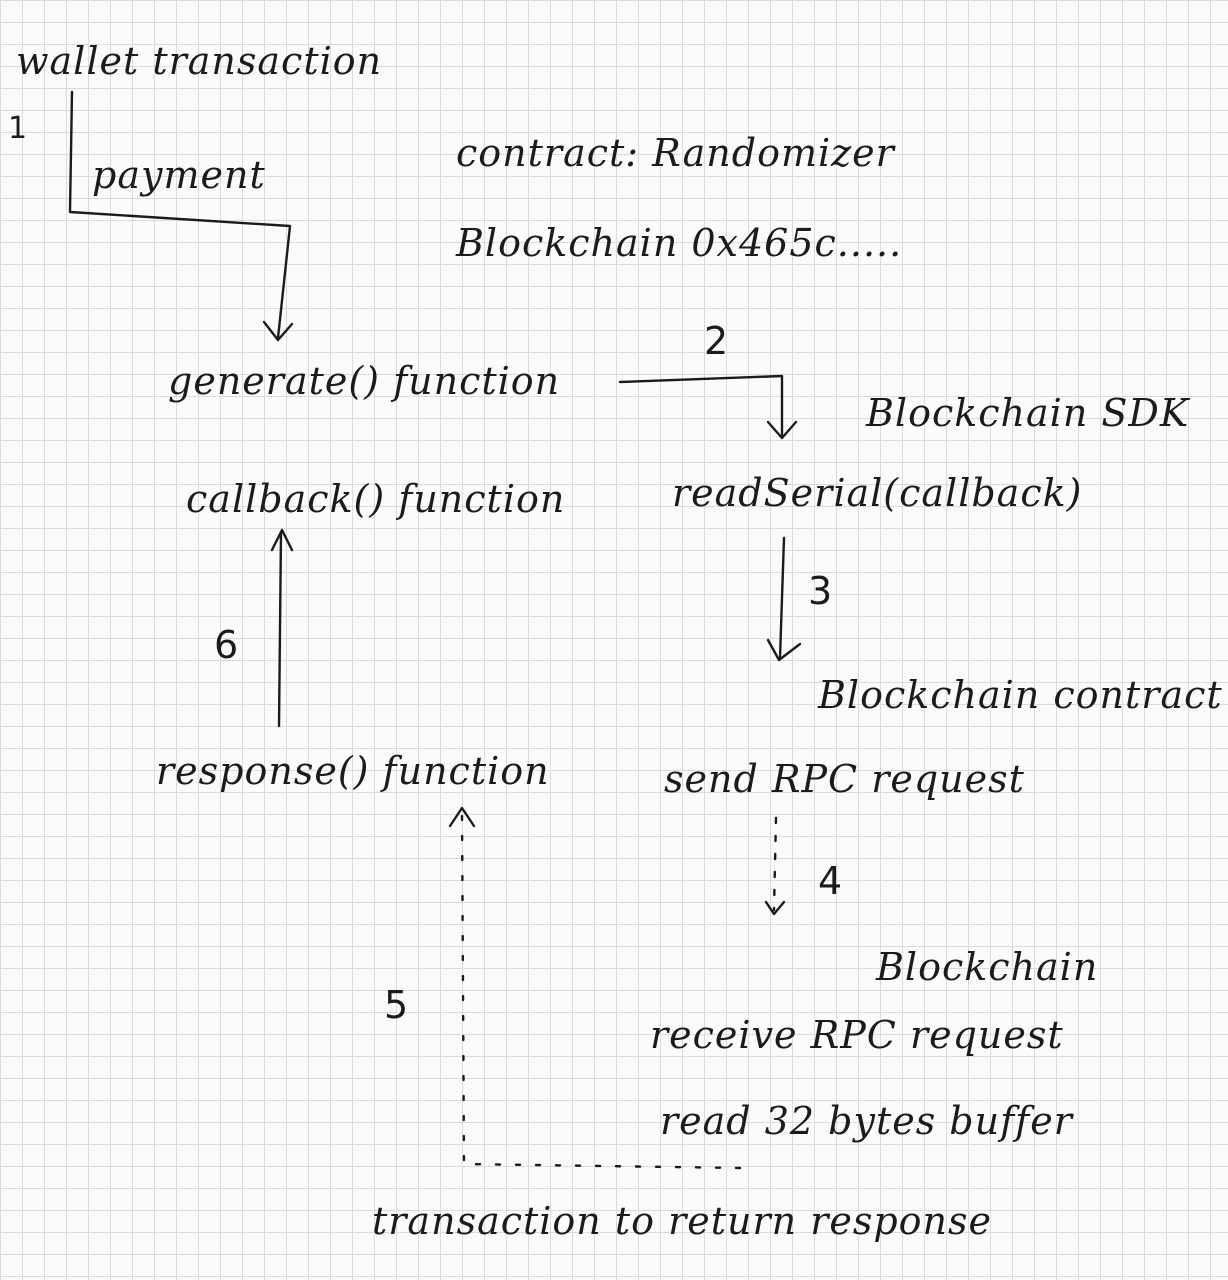  What do you see at coordinates (353, 771) in the screenshot?
I see `response-function-label: response() function` at bounding box center [353, 771].